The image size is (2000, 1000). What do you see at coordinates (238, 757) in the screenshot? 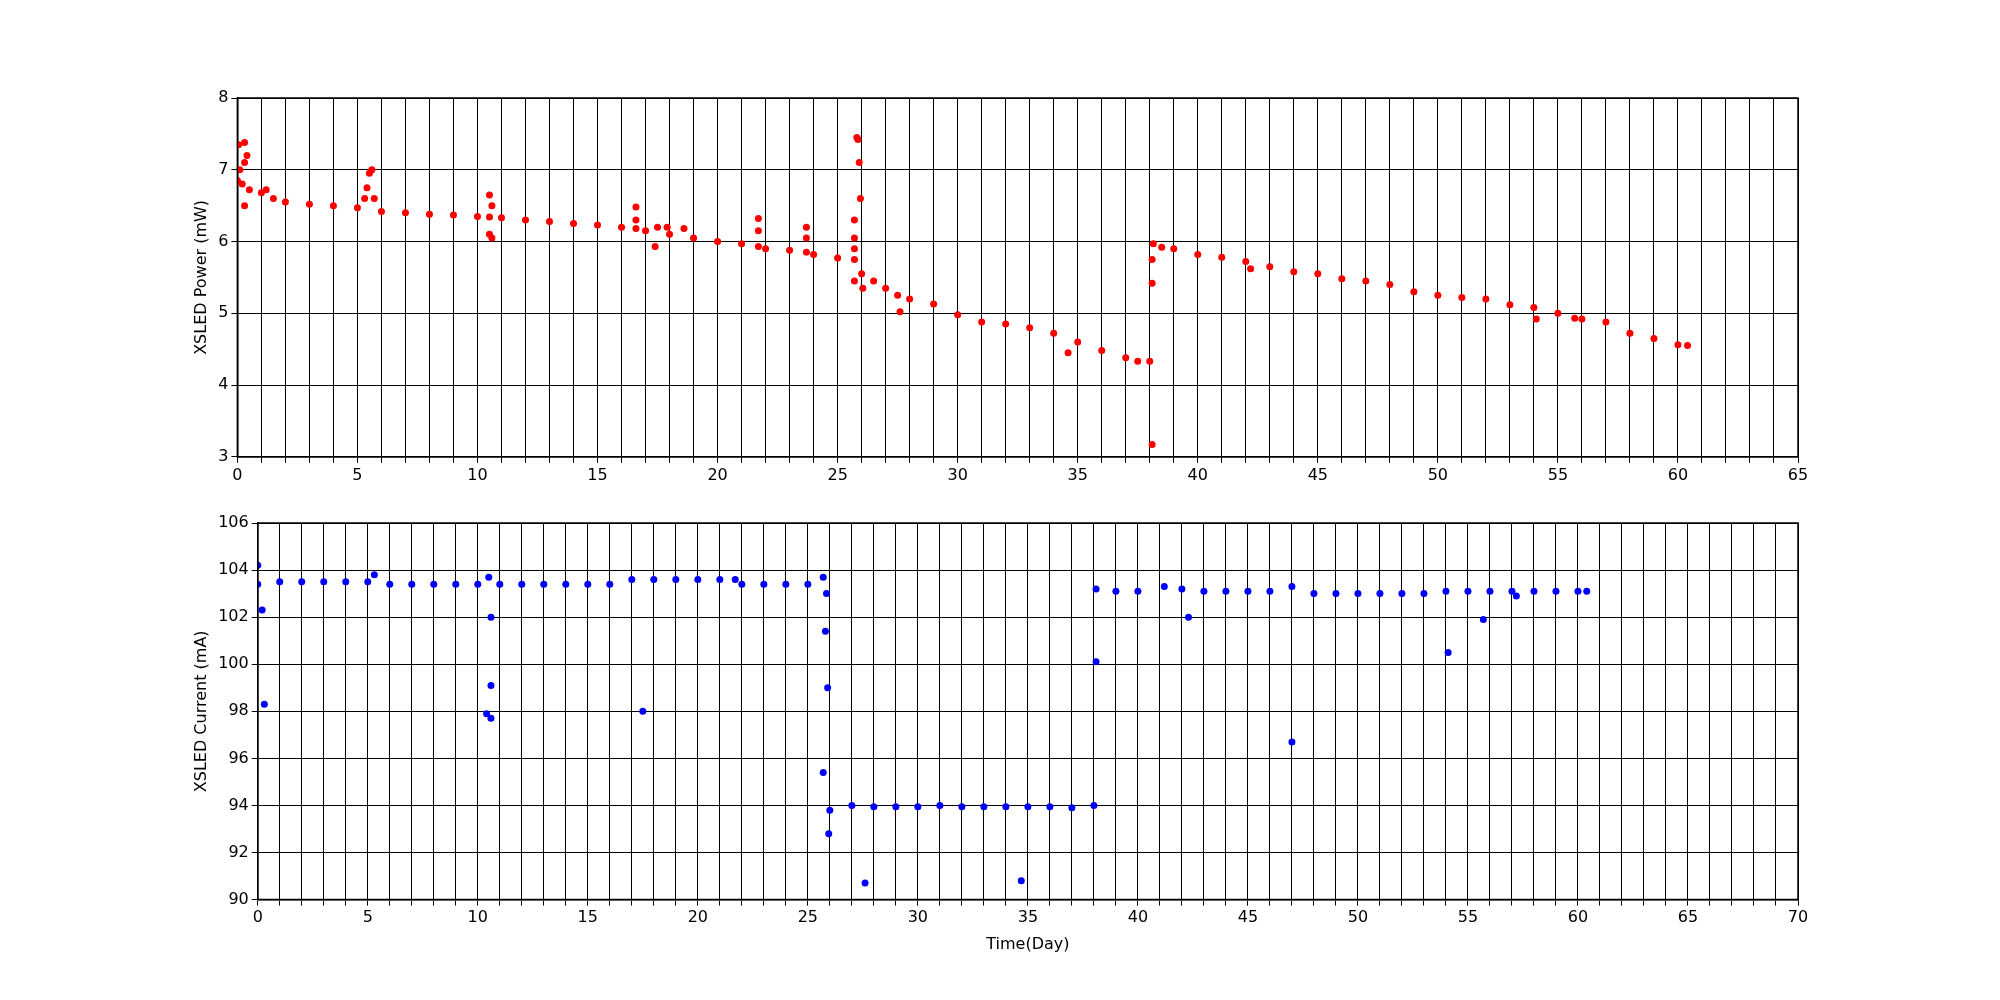
I see `y-tick-label: 96` at bounding box center [238, 757].